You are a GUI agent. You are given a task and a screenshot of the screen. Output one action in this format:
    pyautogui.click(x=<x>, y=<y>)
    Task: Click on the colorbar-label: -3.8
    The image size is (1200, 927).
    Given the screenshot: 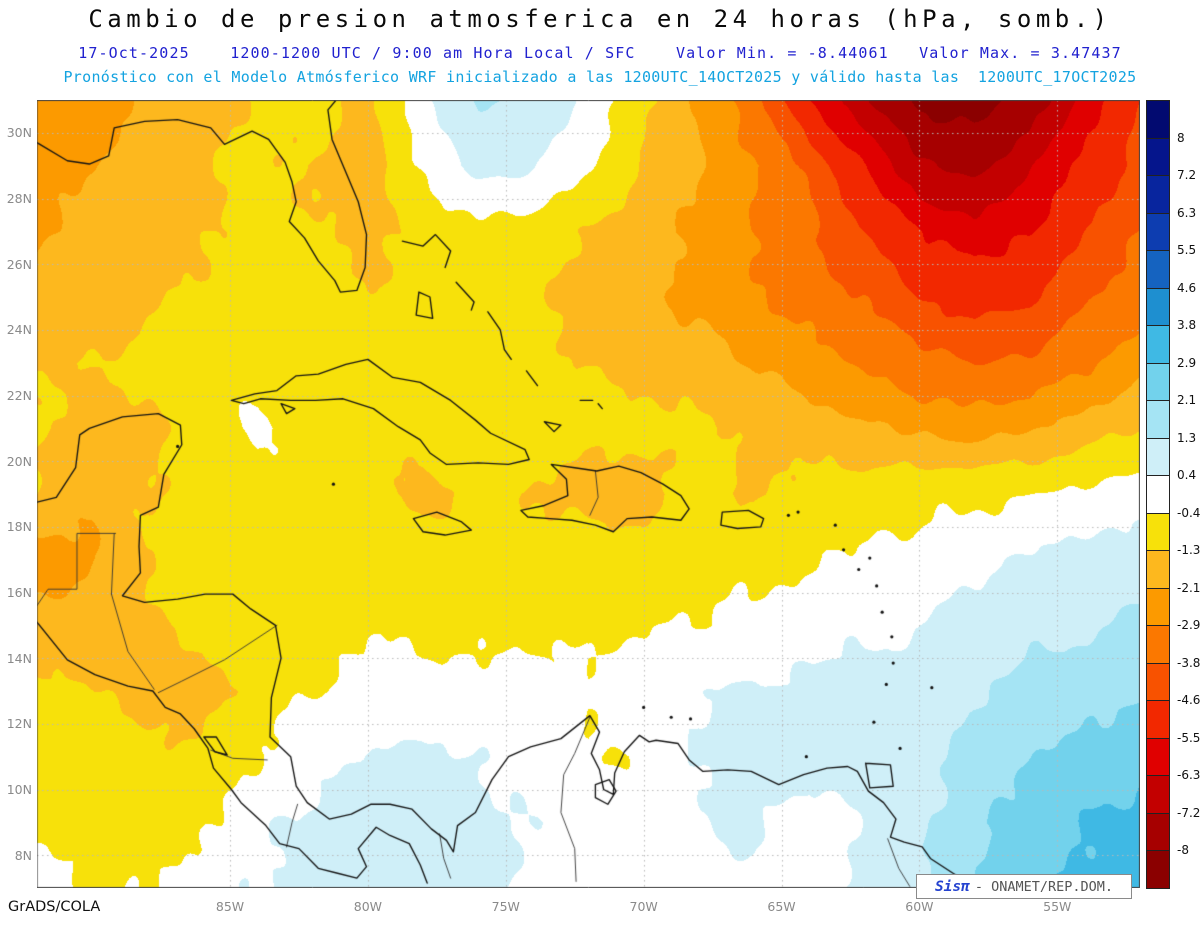 What is the action you would take?
    pyautogui.click(x=1188, y=662)
    